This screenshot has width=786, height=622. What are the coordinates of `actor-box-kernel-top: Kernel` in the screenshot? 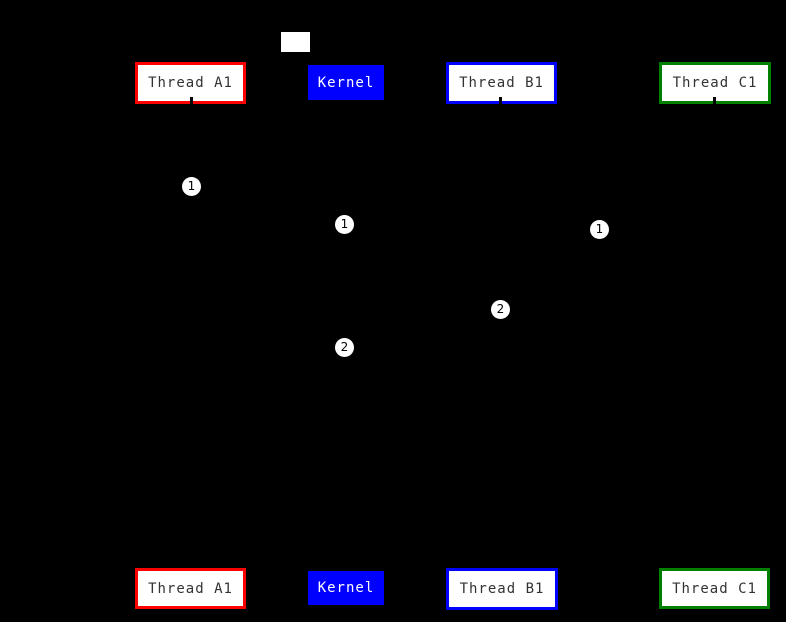 It's located at (346, 82).